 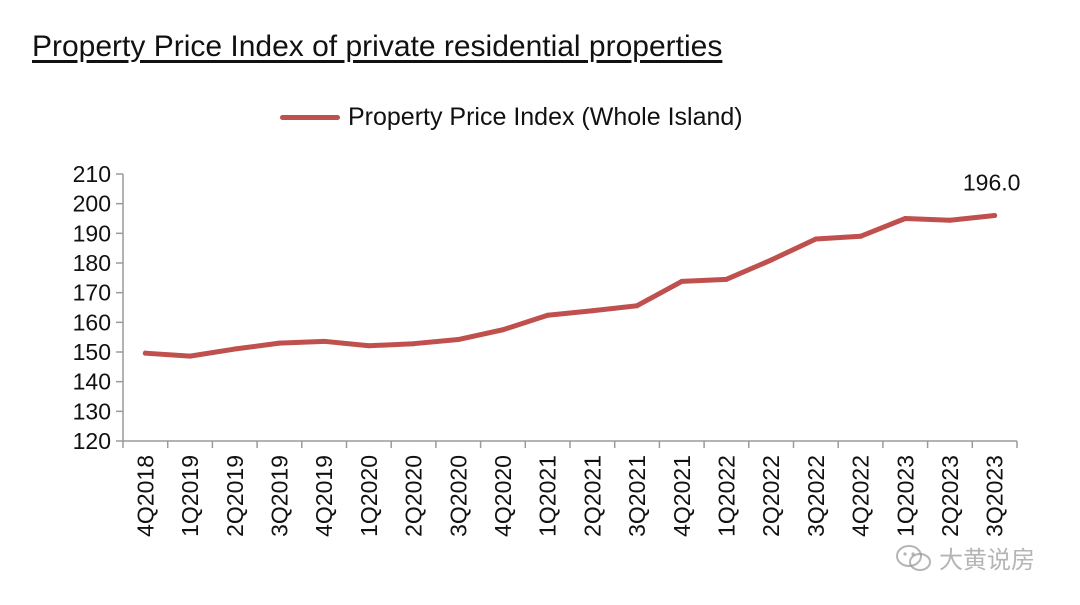 I want to click on watermark: 大黄说房, so click(x=965, y=557).